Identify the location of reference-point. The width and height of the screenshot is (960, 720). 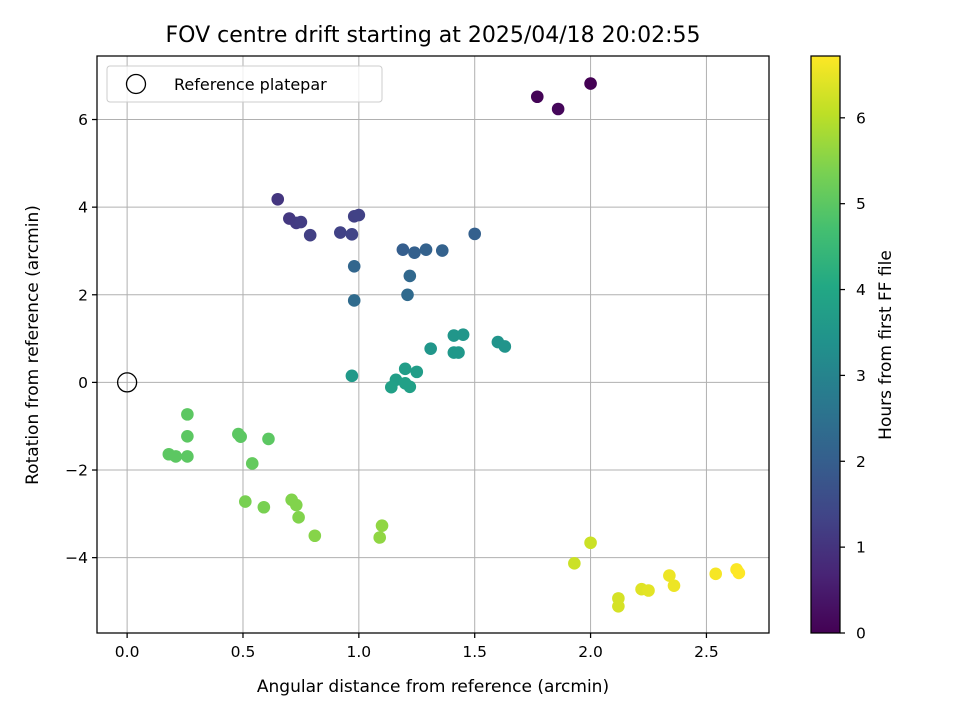
(127, 382).